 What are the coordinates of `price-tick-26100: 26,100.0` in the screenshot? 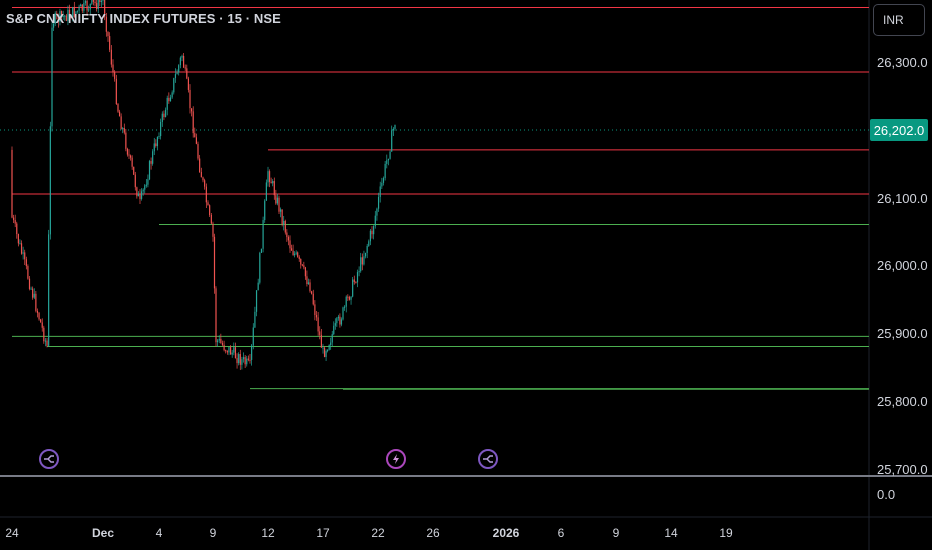 It's located at (902, 198).